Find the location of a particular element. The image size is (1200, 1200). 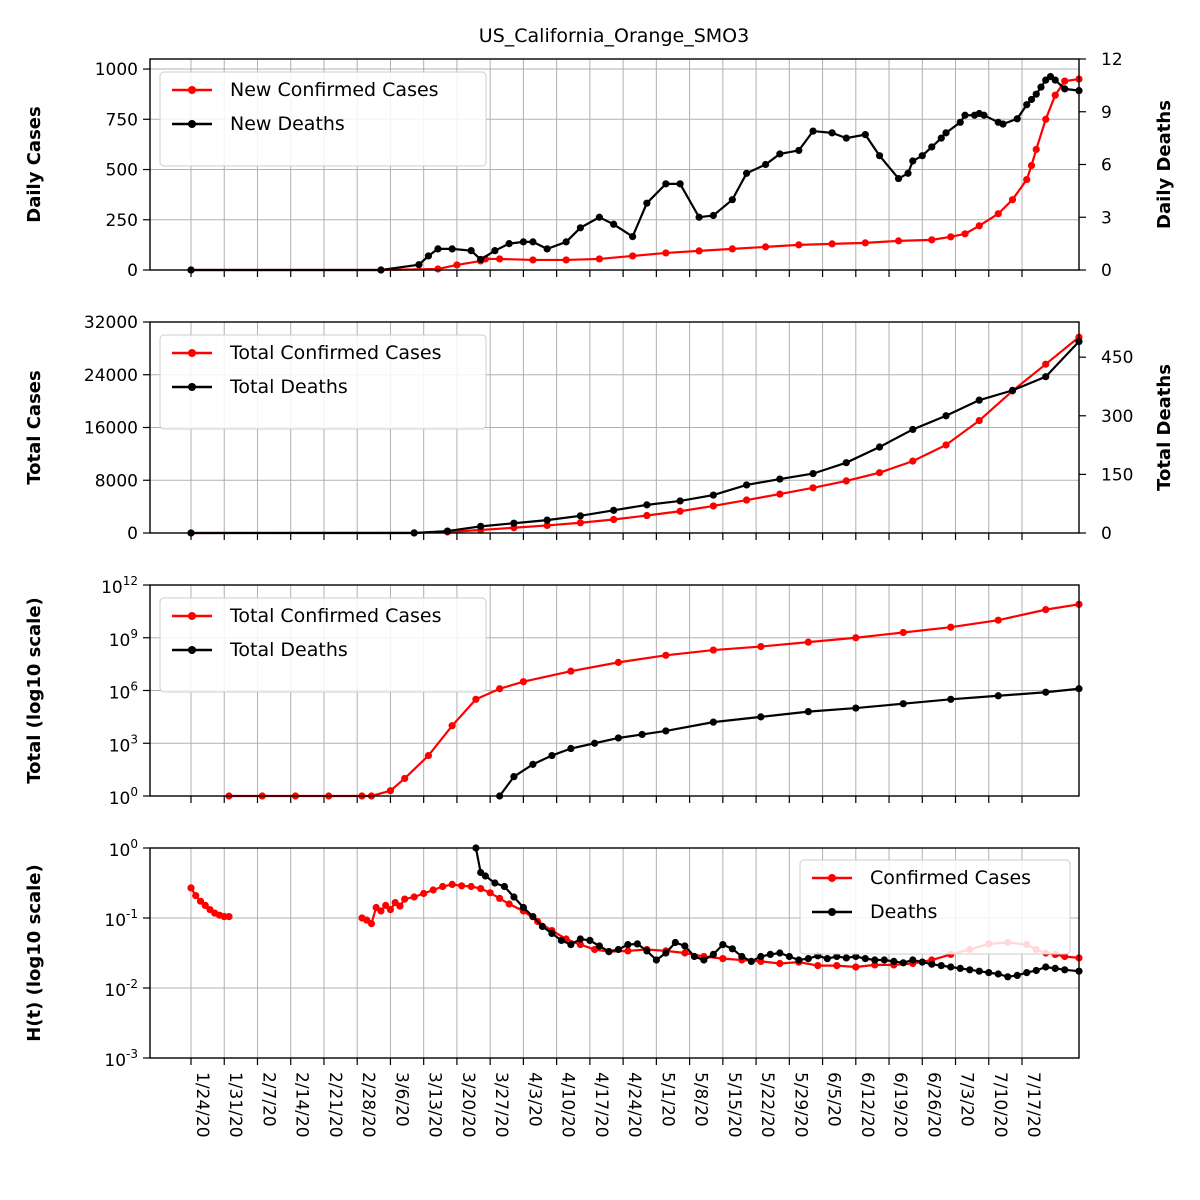

y-tick-label: 109 is located at coordinates (123, 639).